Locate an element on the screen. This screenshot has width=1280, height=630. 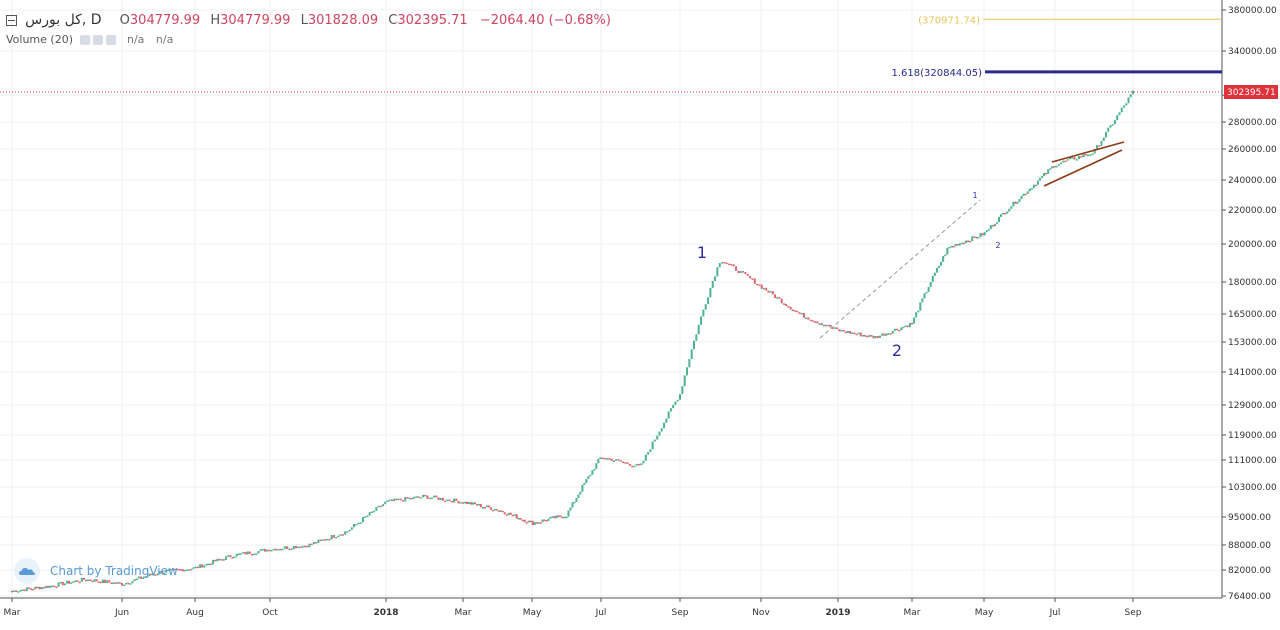
wave-label: 2 is located at coordinates (897, 350).